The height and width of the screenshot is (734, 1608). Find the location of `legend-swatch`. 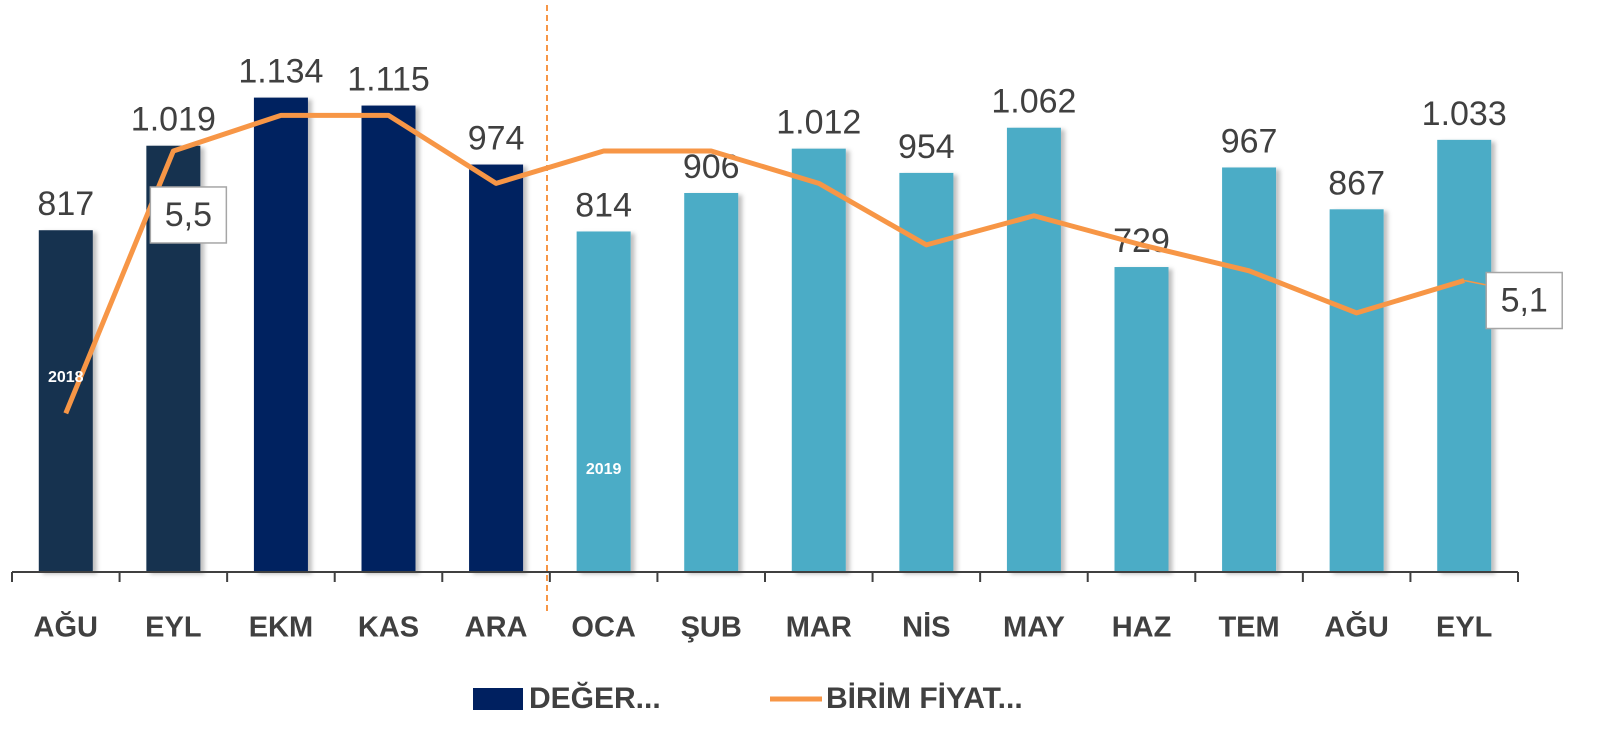

legend-swatch is located at coordinates (498, 699).